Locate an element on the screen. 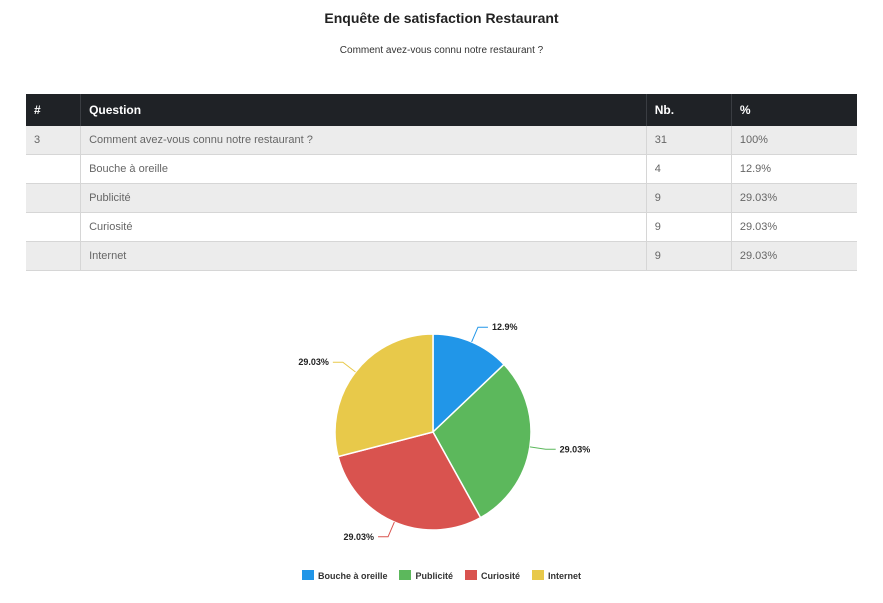 This screenshot has height=603, width=883. legend-label-1: Bouche à oreille is located at coordinates (352, 576).